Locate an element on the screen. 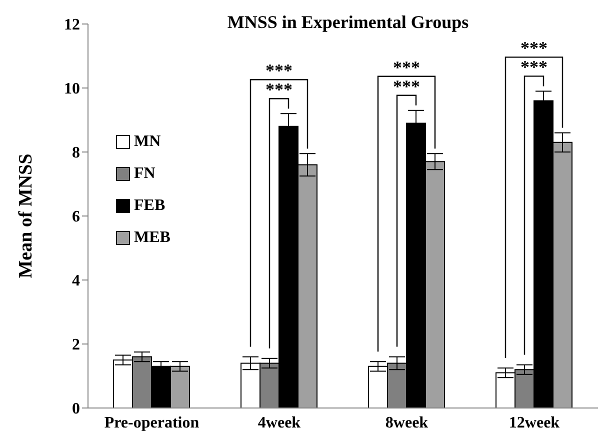  chart-title: MNSS in Experimental Groups is located at coordinates (348, 22).